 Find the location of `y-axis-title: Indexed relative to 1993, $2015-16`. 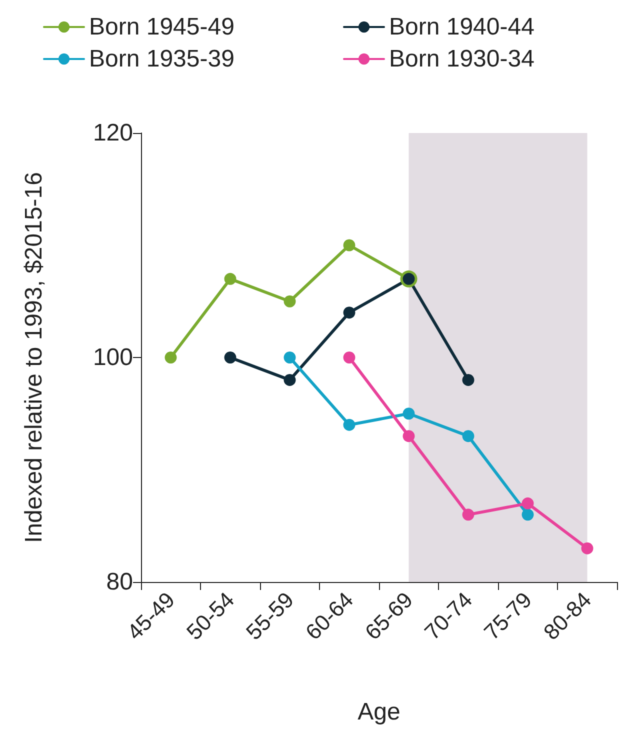

y-axis-title: Indexed relative to 1993, $2015-16 is located at coordinates (34, 357).